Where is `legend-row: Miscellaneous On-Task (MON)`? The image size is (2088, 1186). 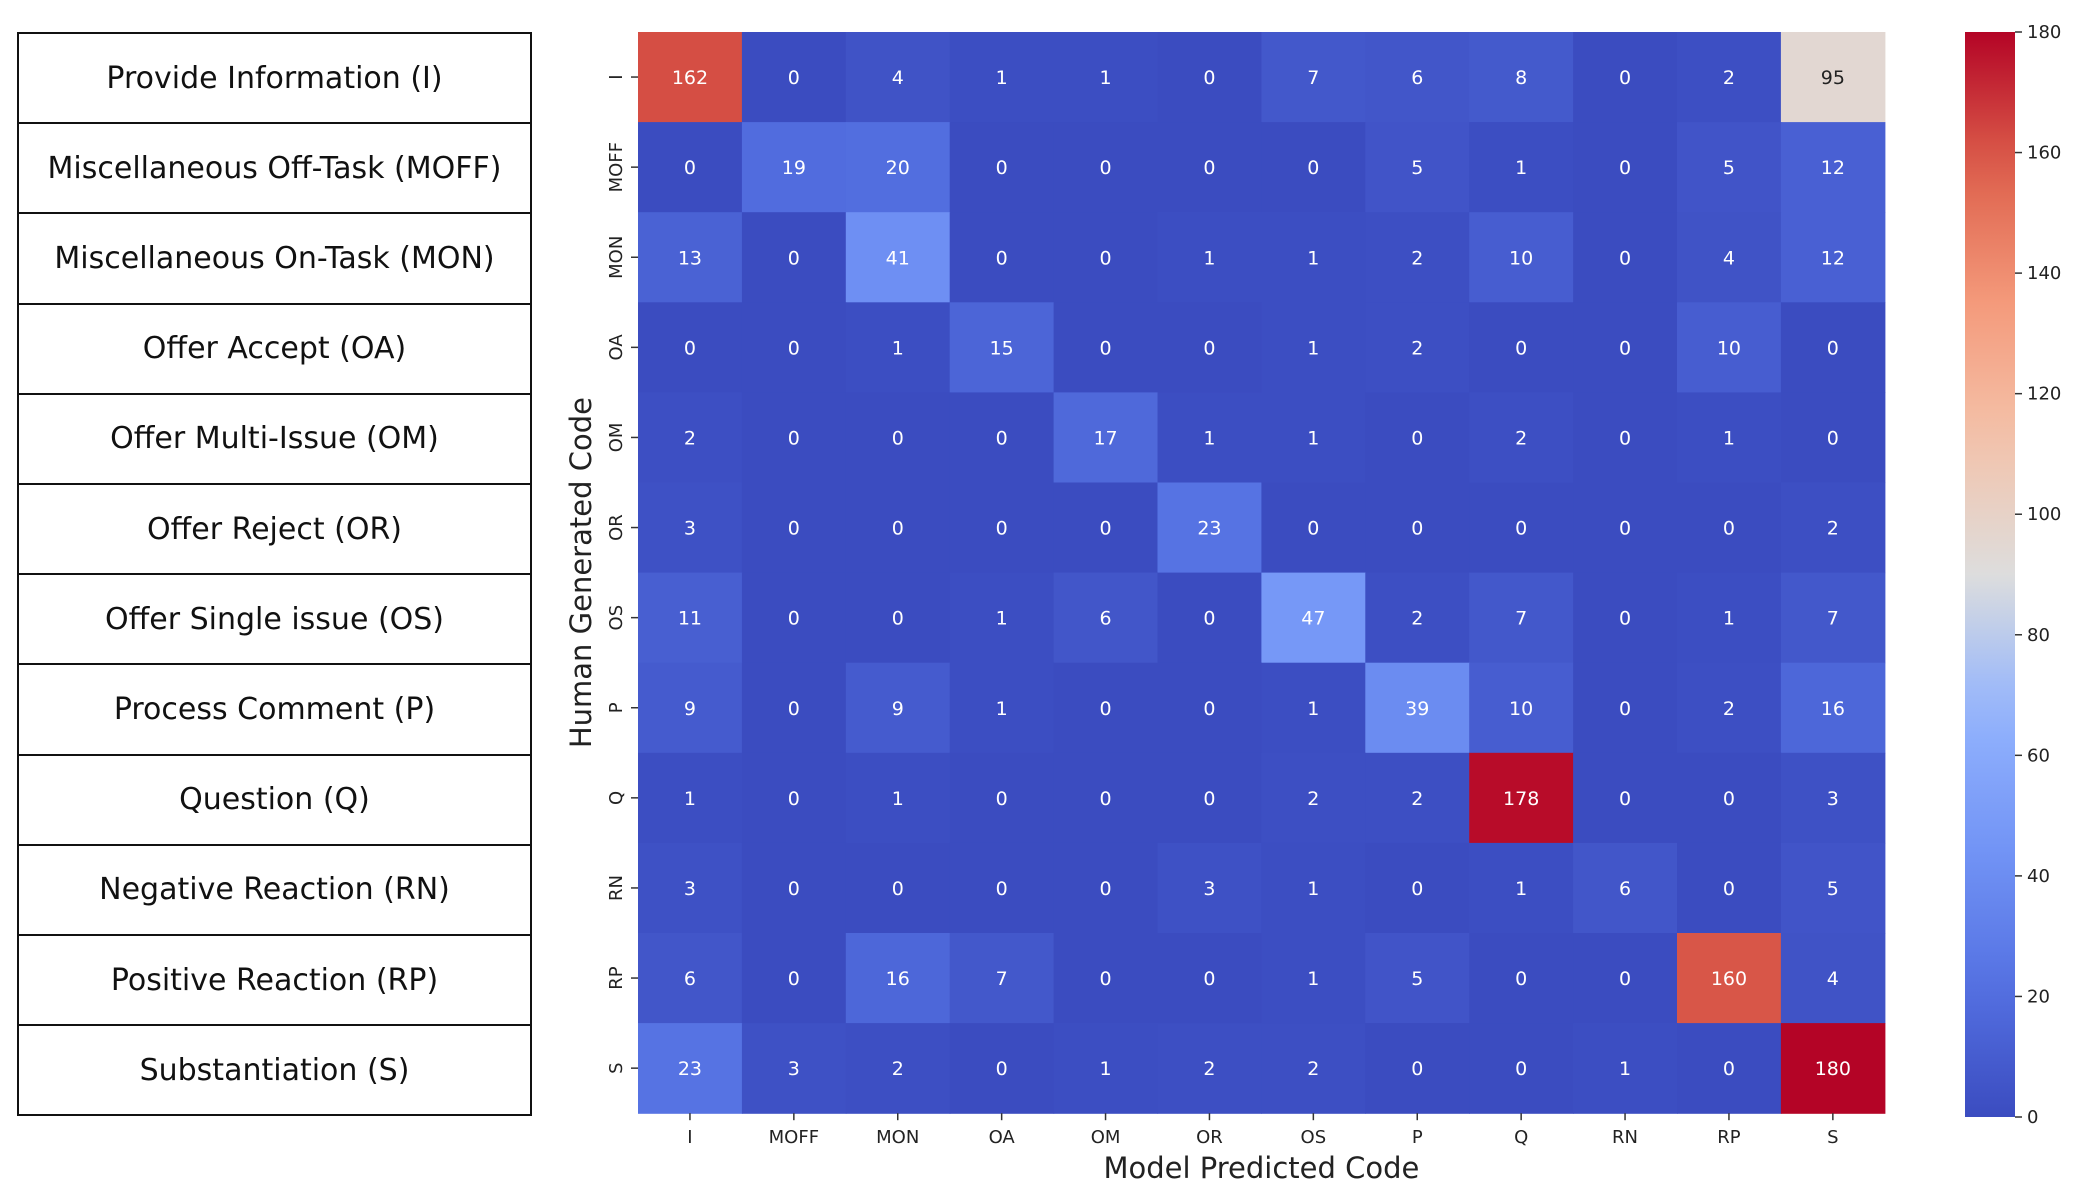 legend-row: Miscellaneous On-Task (MON) is located at coordinates (274, 258).